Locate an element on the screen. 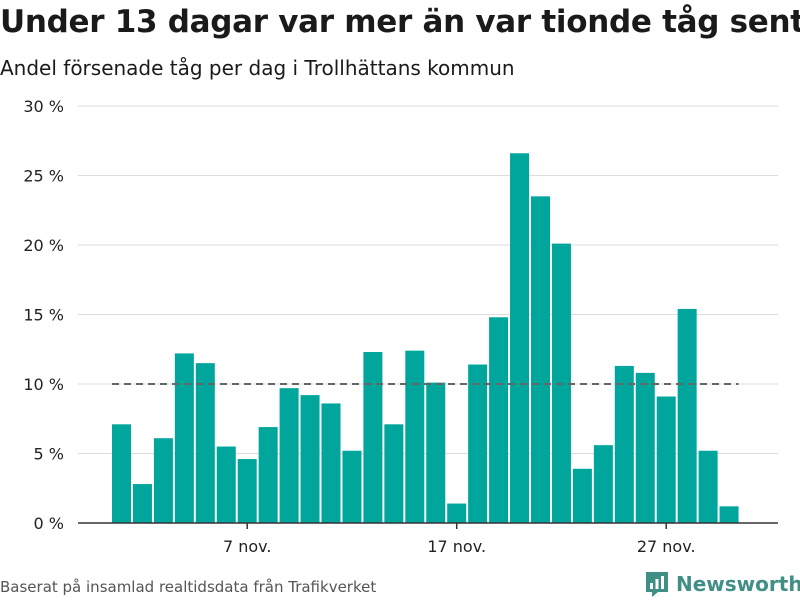  x-tick-label: 17 nov. is located at coordinates (456, 546).